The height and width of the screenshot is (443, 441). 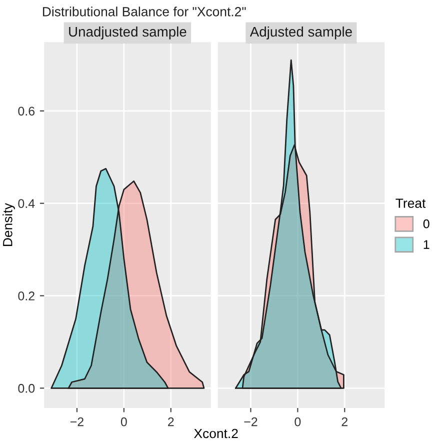 I want to click on y-tick-label: 0.6, so click(x=26, y=111).